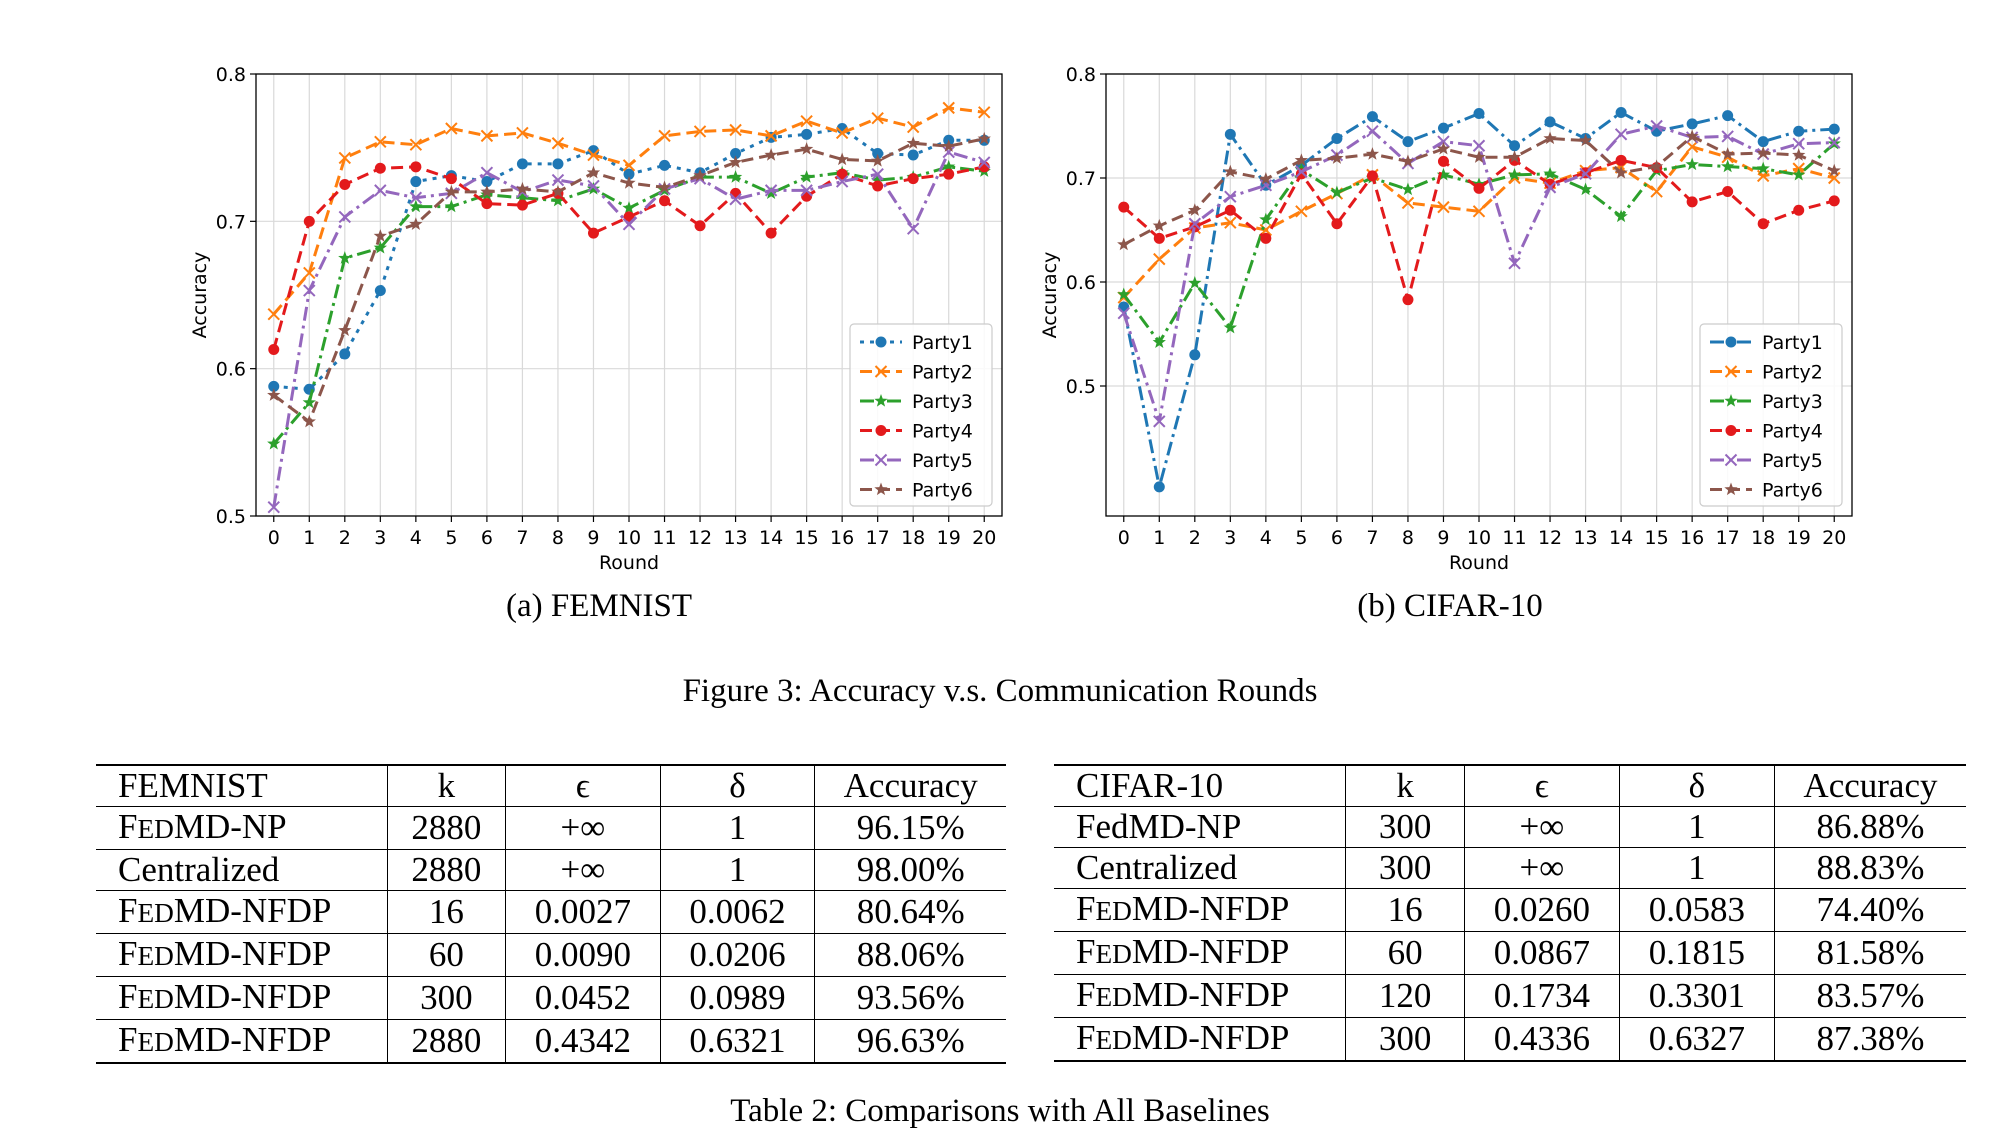  Describe the element at coordinates (942, 461) in the screenshot. I see `legend-entry: Party5` at that location.